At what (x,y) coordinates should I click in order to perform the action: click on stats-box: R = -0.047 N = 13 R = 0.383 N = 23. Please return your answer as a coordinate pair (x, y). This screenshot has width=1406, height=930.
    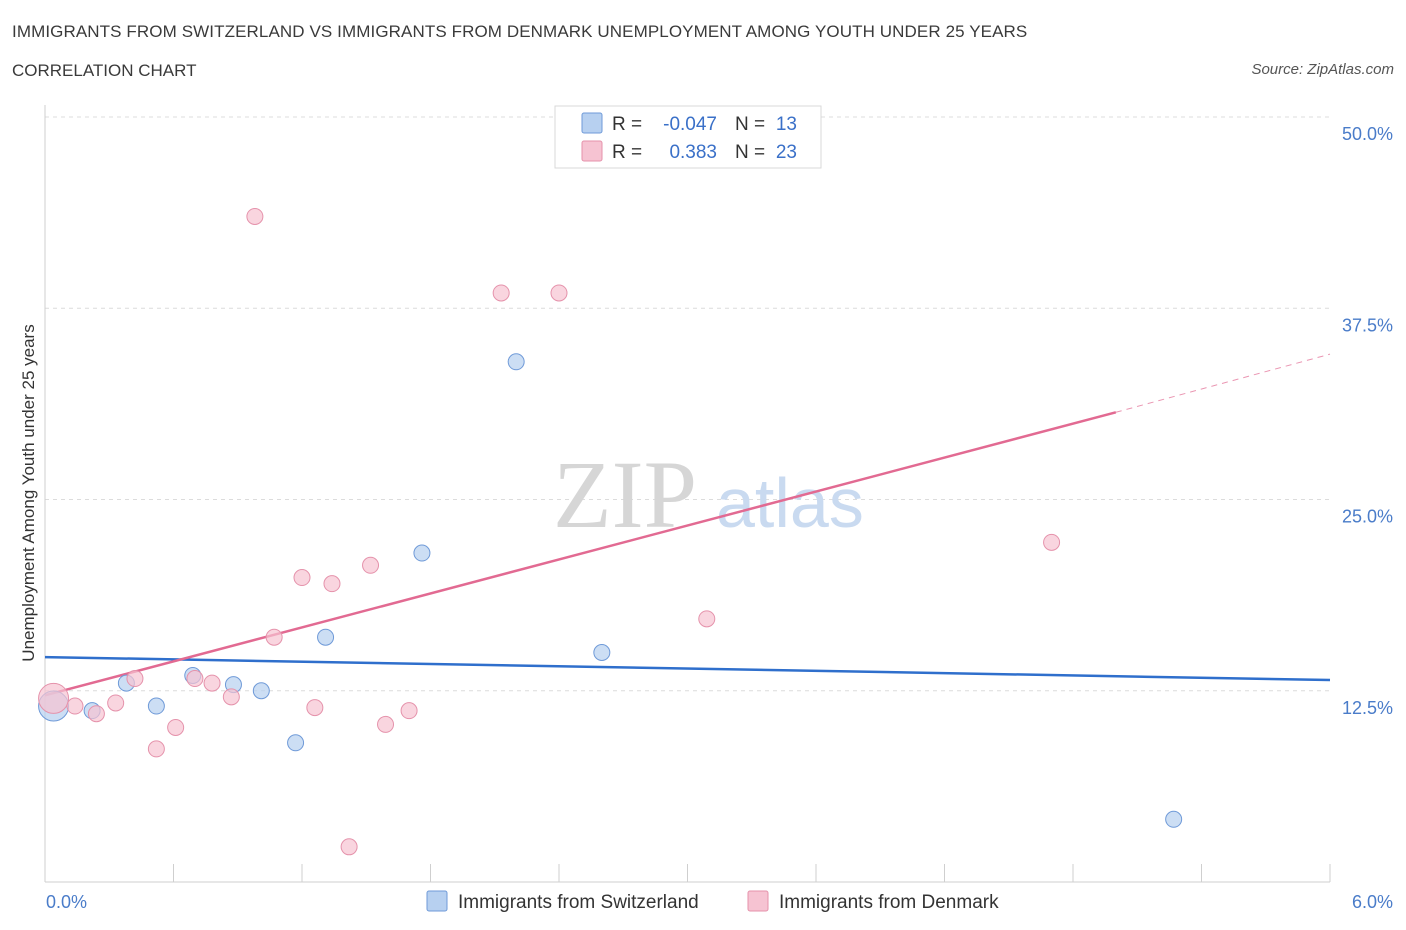
    Looking at the image, I should click on (688, 137).